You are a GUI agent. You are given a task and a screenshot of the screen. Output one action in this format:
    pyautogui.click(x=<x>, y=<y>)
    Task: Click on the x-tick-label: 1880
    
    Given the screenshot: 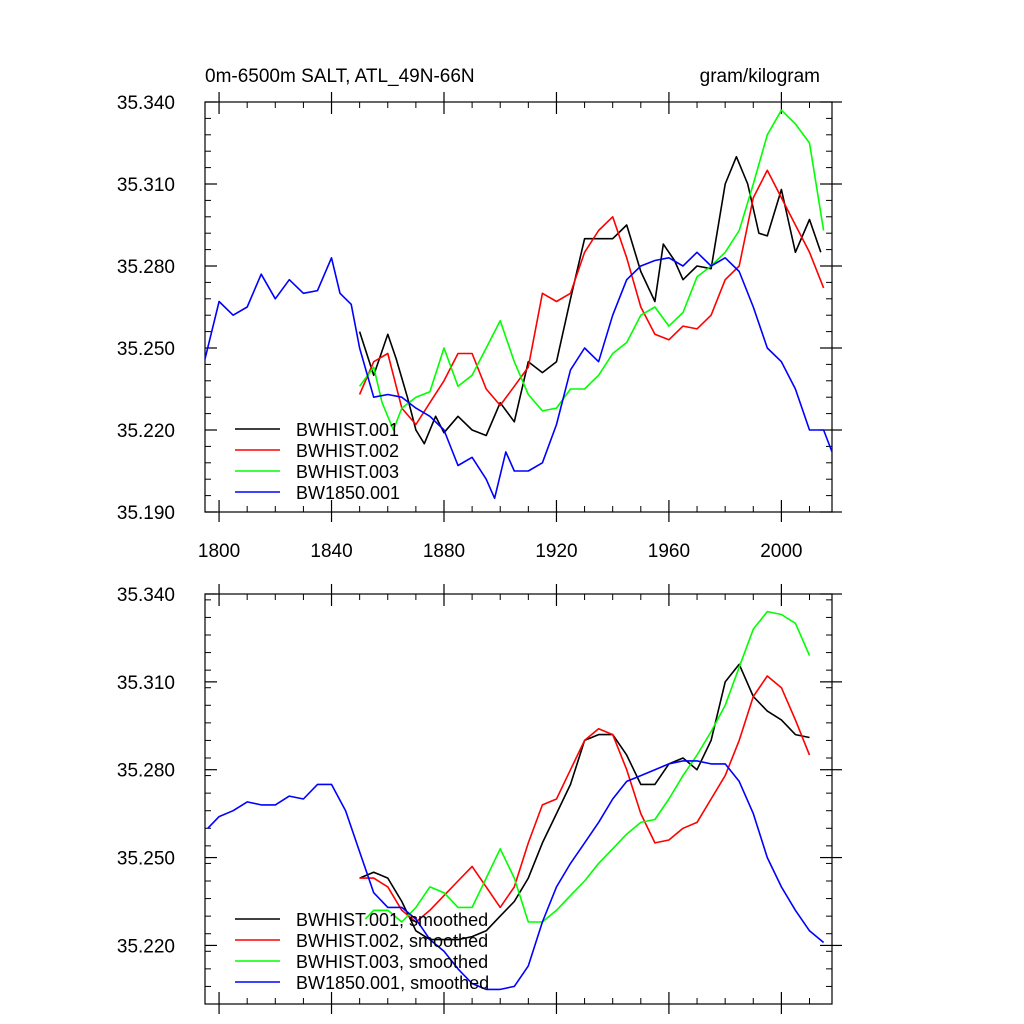 What is the action you would take?
    pyautogui.click(x=444, y=551)
    